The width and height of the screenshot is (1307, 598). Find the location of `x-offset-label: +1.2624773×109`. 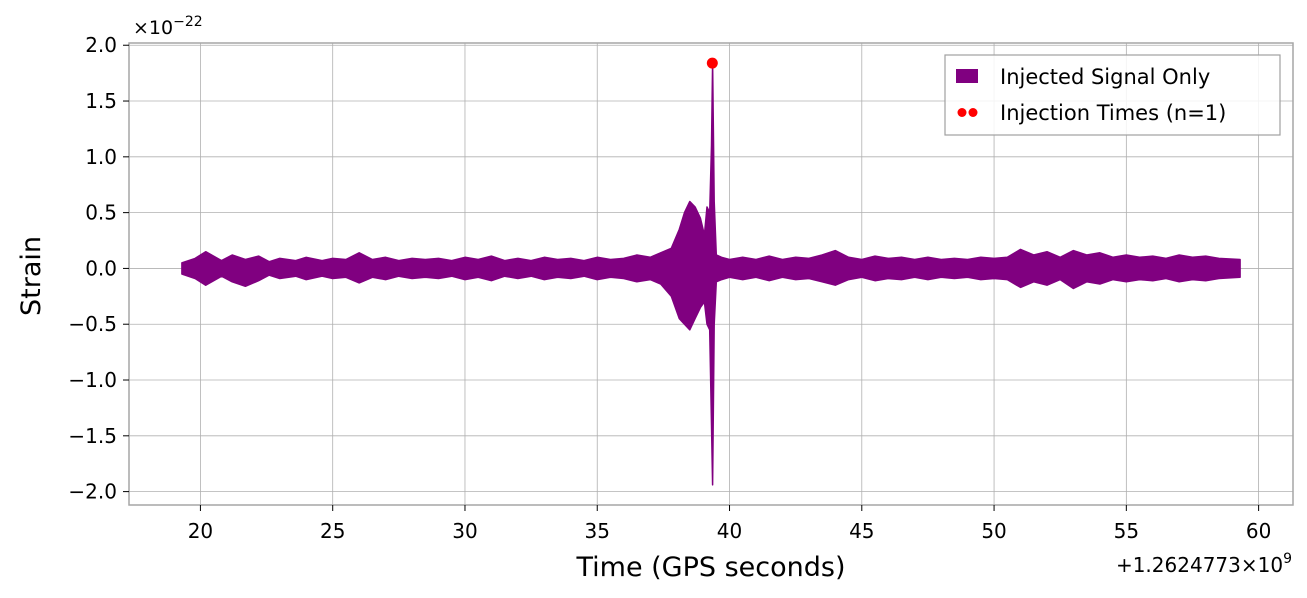

x-offset-label: +1.2624773×109 is located at coordinates (1204, 564).